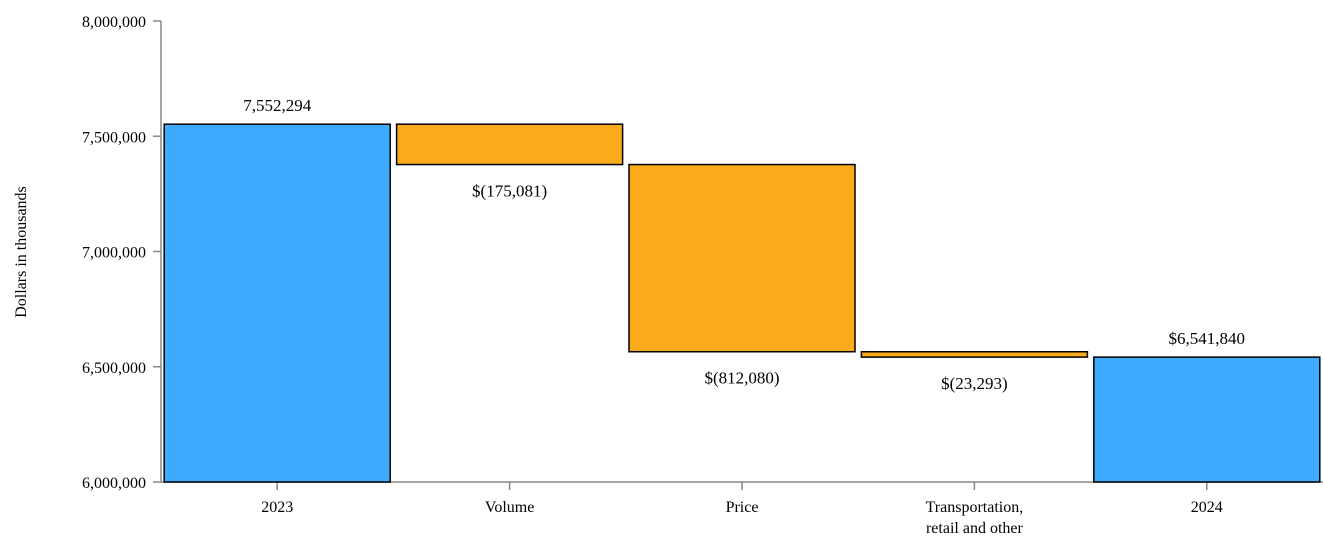 The image size is (1323, 542). Describe the element at coordinates (1207, 507) in the screenshot. I see `x-tick-label: 2024` at that location.